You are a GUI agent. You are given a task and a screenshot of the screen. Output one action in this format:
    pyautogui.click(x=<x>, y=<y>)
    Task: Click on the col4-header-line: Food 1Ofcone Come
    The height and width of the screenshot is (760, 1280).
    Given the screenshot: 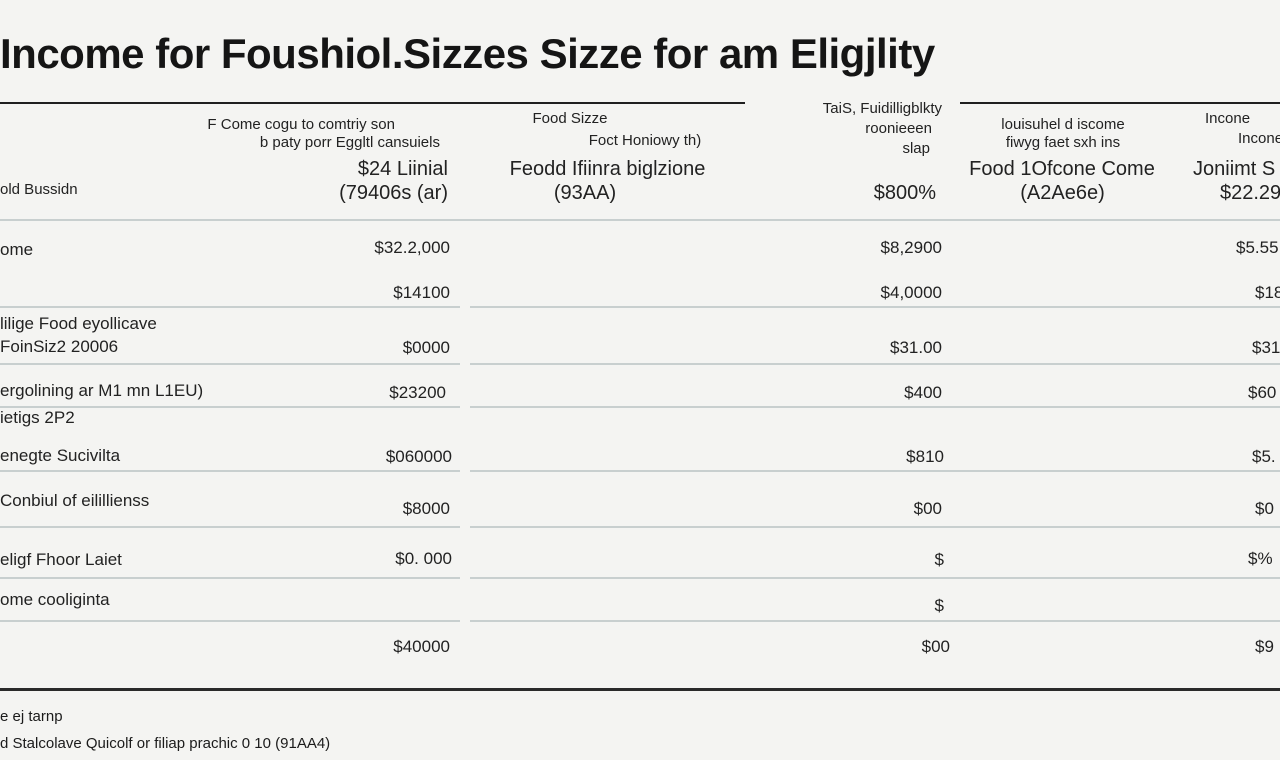 What is the action you would take?
    pyautogui.click(x=1062, y=169)
    